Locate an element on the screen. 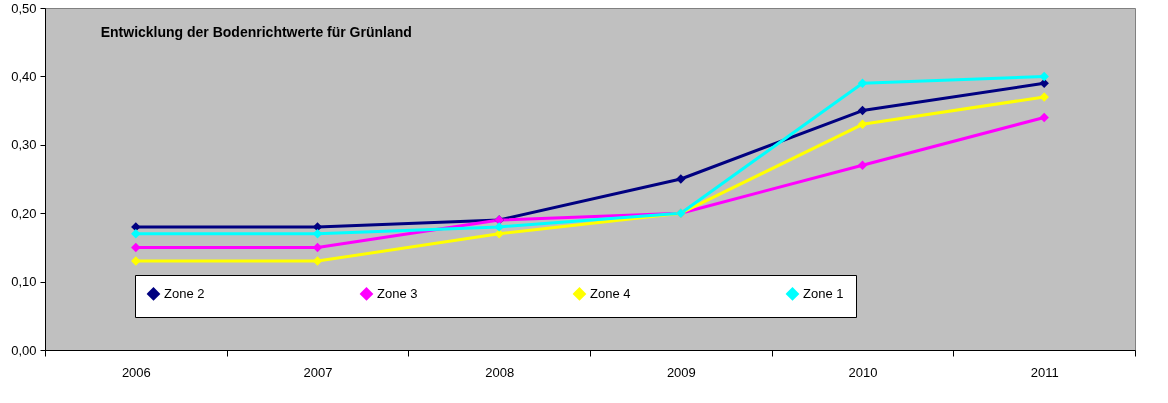 This screenshot has width=1168, height=403. y-tick-label: 0,30 is located at coordinates (24, 145).